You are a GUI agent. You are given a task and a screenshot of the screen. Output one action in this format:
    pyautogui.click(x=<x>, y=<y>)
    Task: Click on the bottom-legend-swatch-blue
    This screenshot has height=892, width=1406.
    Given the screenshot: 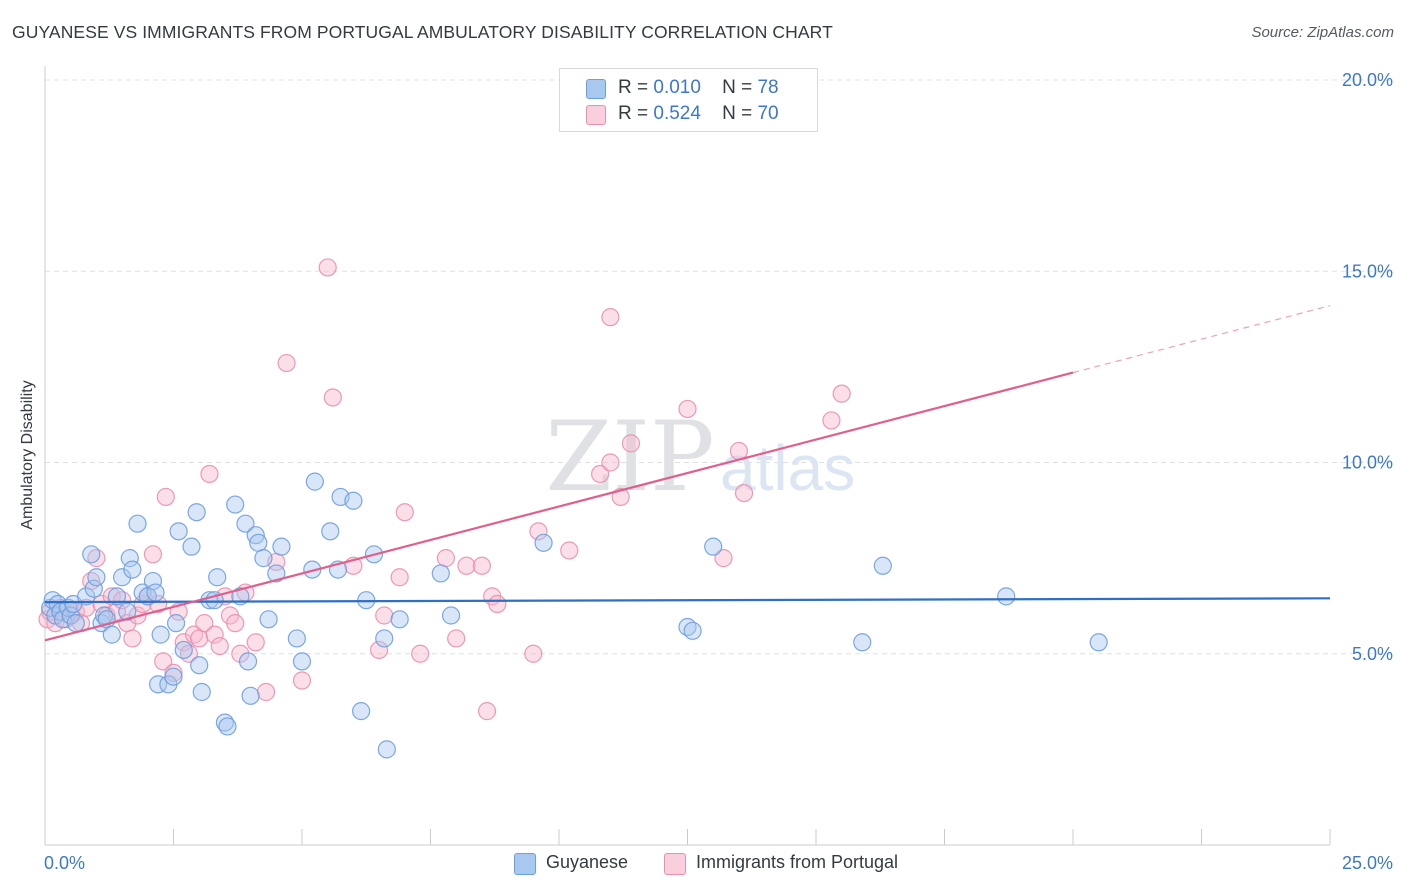 What is the action you would take?
    pyautogui.click(x=525, y=864)
    